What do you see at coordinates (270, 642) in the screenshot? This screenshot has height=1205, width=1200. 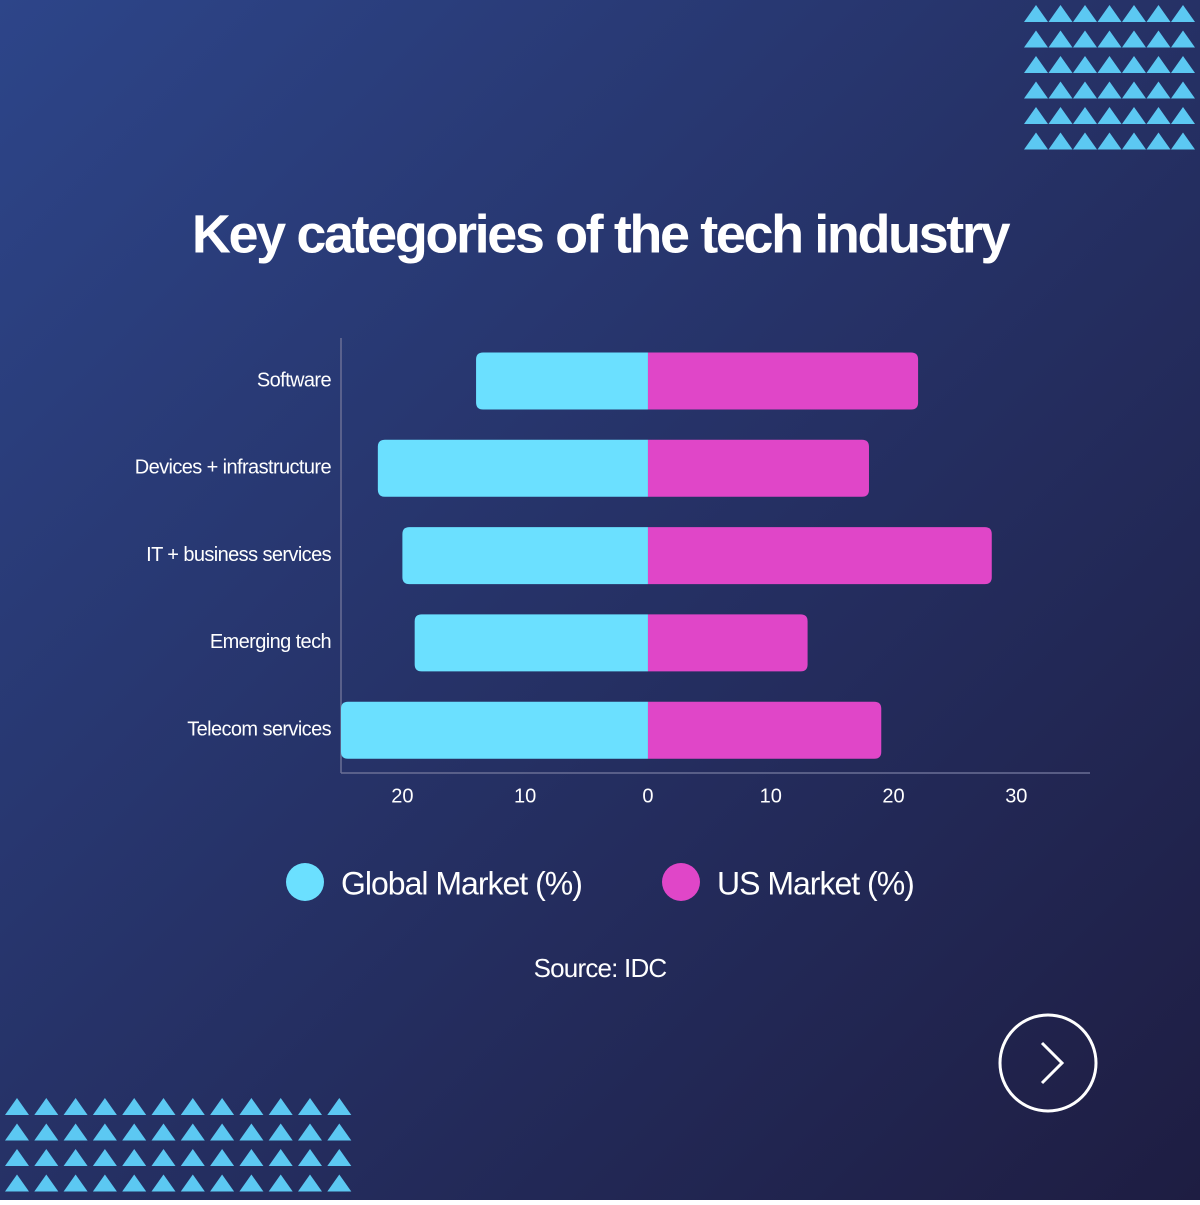 I see `y-tick-label: Emerging tech` at bounding box center [270, 642].